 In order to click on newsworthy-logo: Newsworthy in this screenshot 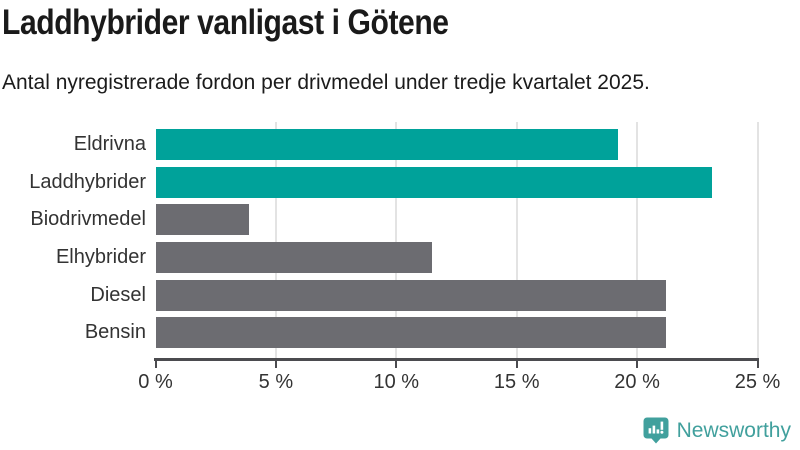, I will do `click(717, 430)`.